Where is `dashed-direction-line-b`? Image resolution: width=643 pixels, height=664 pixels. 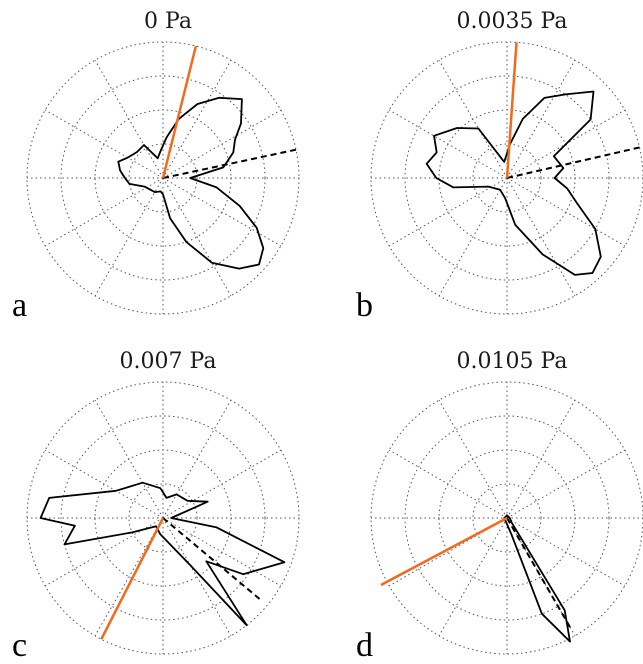
dashed-direction-line-b is located at coordinates (574, 162).